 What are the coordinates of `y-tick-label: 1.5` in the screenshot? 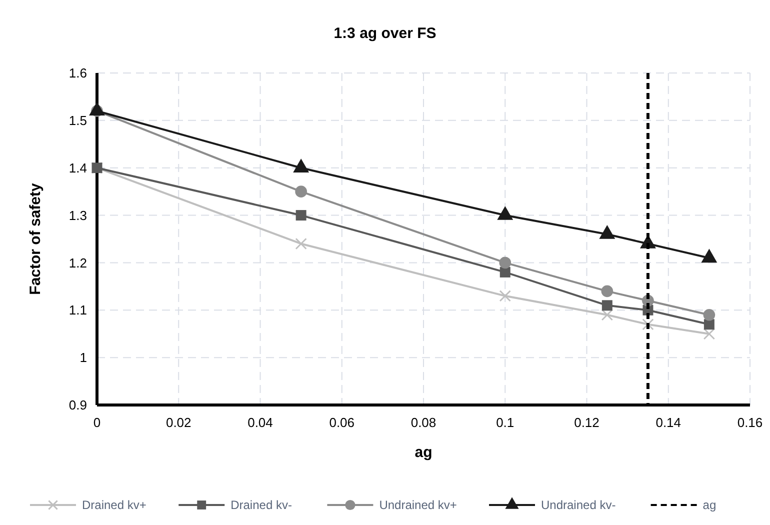 It's located at (77, 120).